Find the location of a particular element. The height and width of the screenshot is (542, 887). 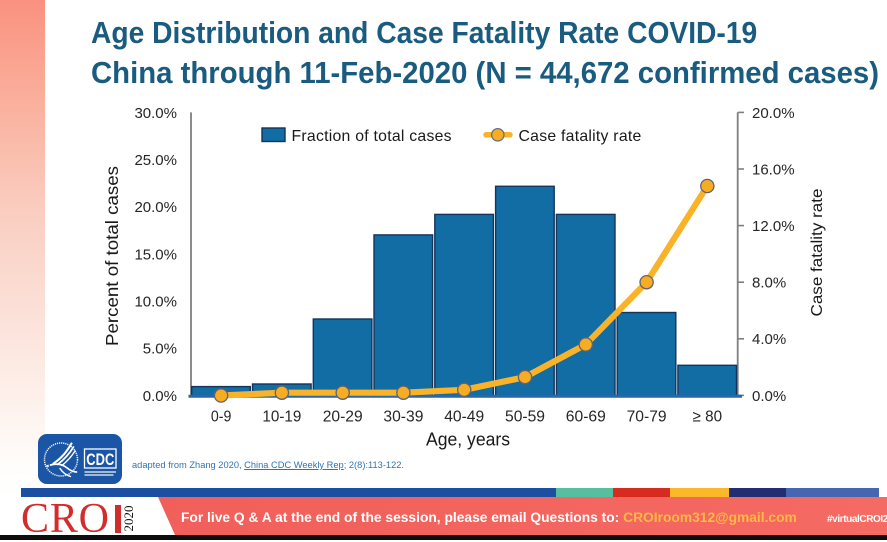

svg-text: CDC is located at coordinates (100, 459).